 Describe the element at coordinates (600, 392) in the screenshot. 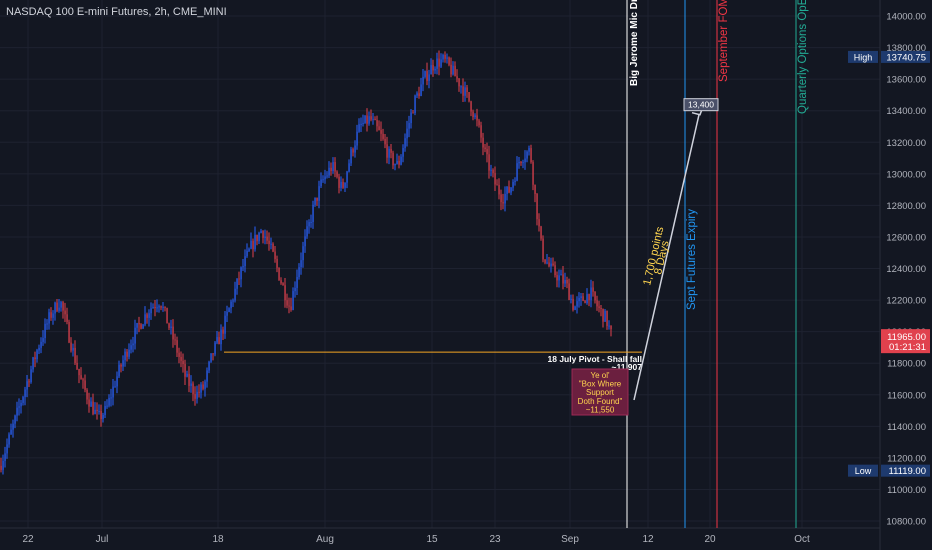

I see `support-box-text: Support` at that location.